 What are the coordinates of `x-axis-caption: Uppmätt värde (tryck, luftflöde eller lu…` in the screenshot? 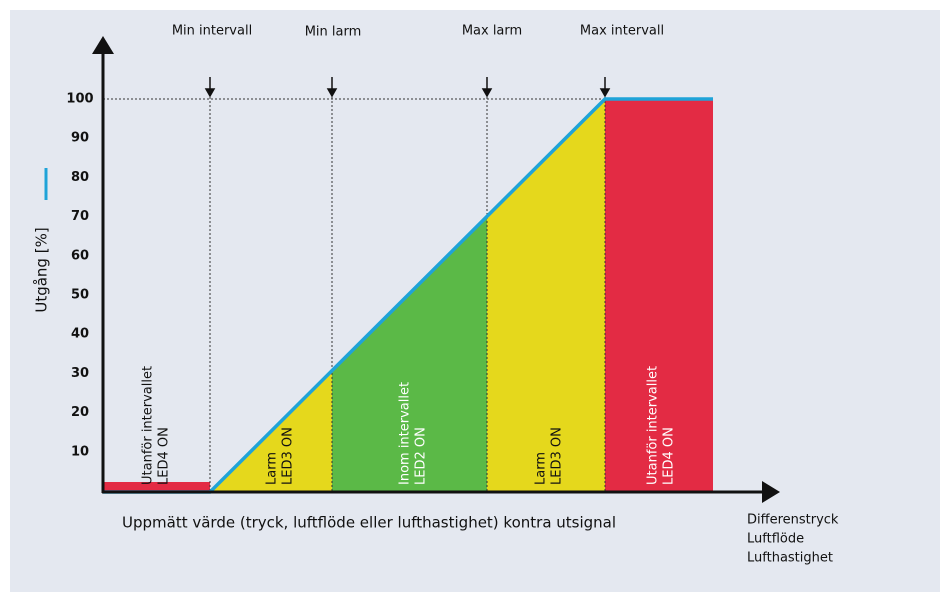 It's located at (369, 523).